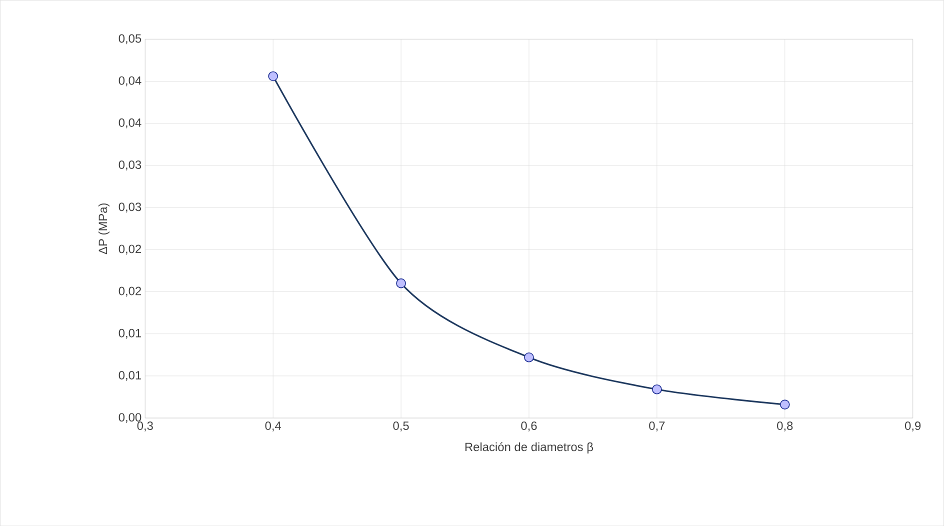  What do you see at coordinates (657, 426) in the screenshot?
I see `x-tick-label: 0,7` at bounding box center [657, 426].